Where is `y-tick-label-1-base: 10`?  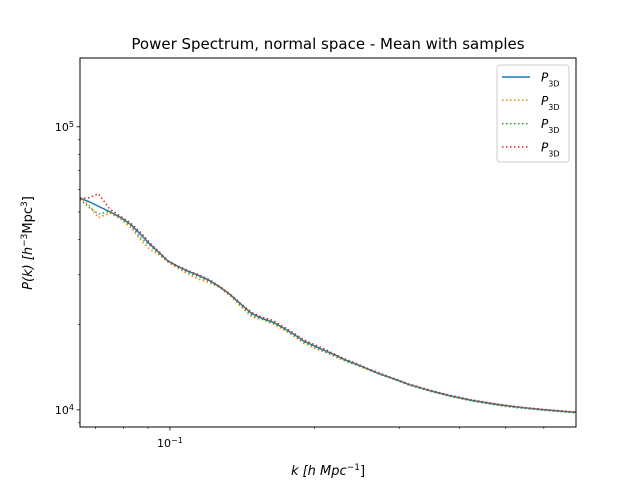
y-tick-label-1-base: 10 is located at coordinates (62, 410).